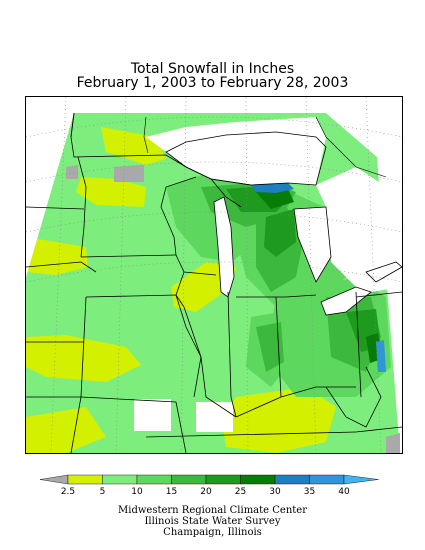  What do you see at coordinates (212, 83) in the screenshot?
I see `map-date-range: February 1, 2003 to February 28, 2003` at bounding box center [212, 83].